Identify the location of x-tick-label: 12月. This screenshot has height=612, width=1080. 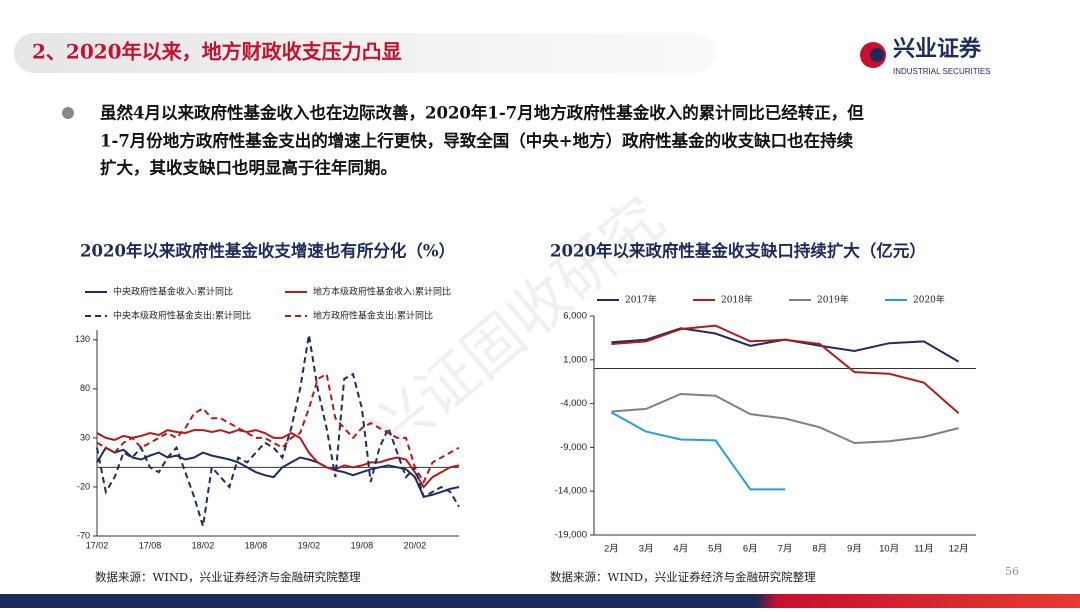
(959, 549).